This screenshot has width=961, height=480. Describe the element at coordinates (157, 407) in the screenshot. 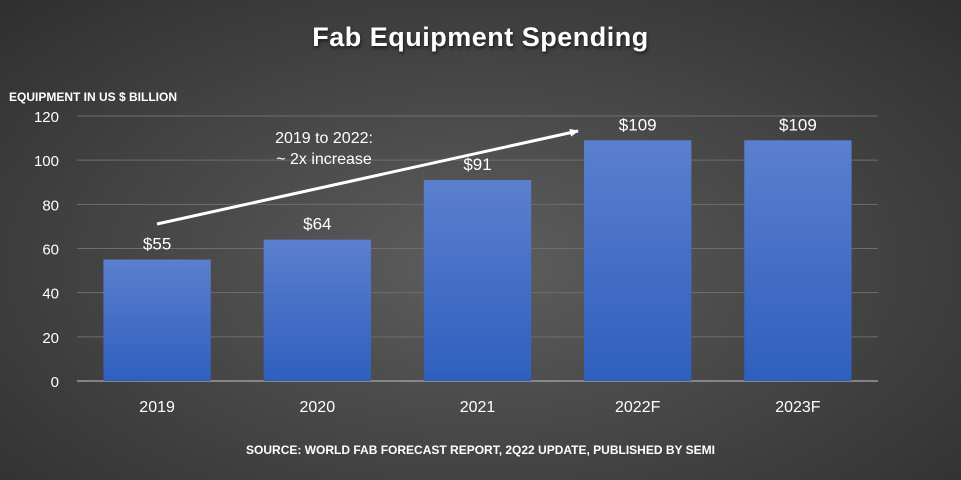

I see `x-tick-label: 2019` at that location.